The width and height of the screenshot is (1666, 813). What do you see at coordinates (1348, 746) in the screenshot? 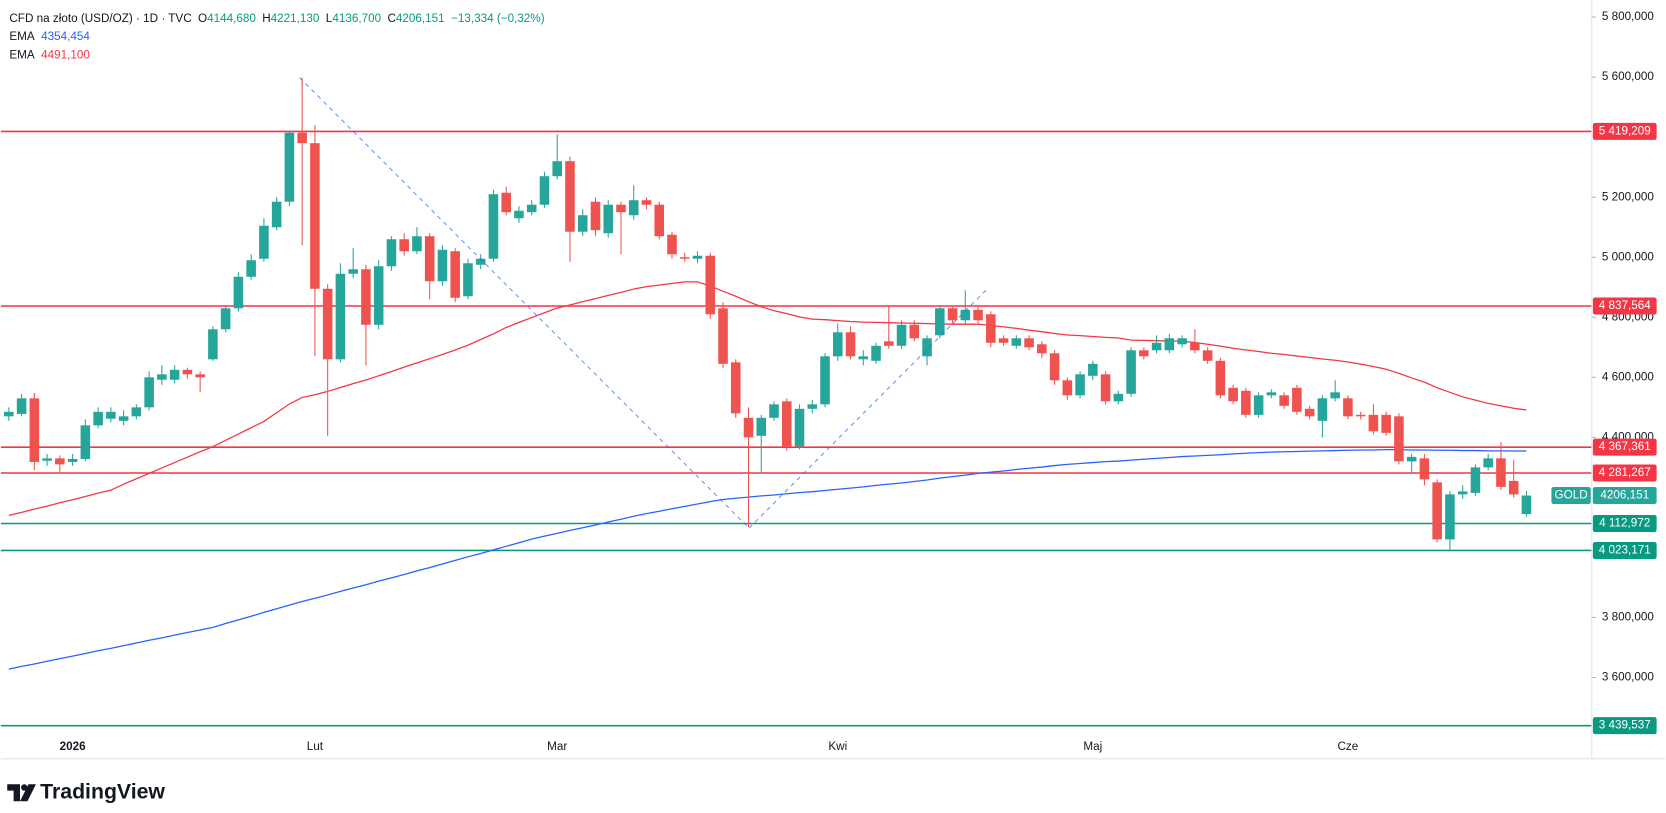
I see `x-tick-label: Cze` at bounding box center [1348, 746].